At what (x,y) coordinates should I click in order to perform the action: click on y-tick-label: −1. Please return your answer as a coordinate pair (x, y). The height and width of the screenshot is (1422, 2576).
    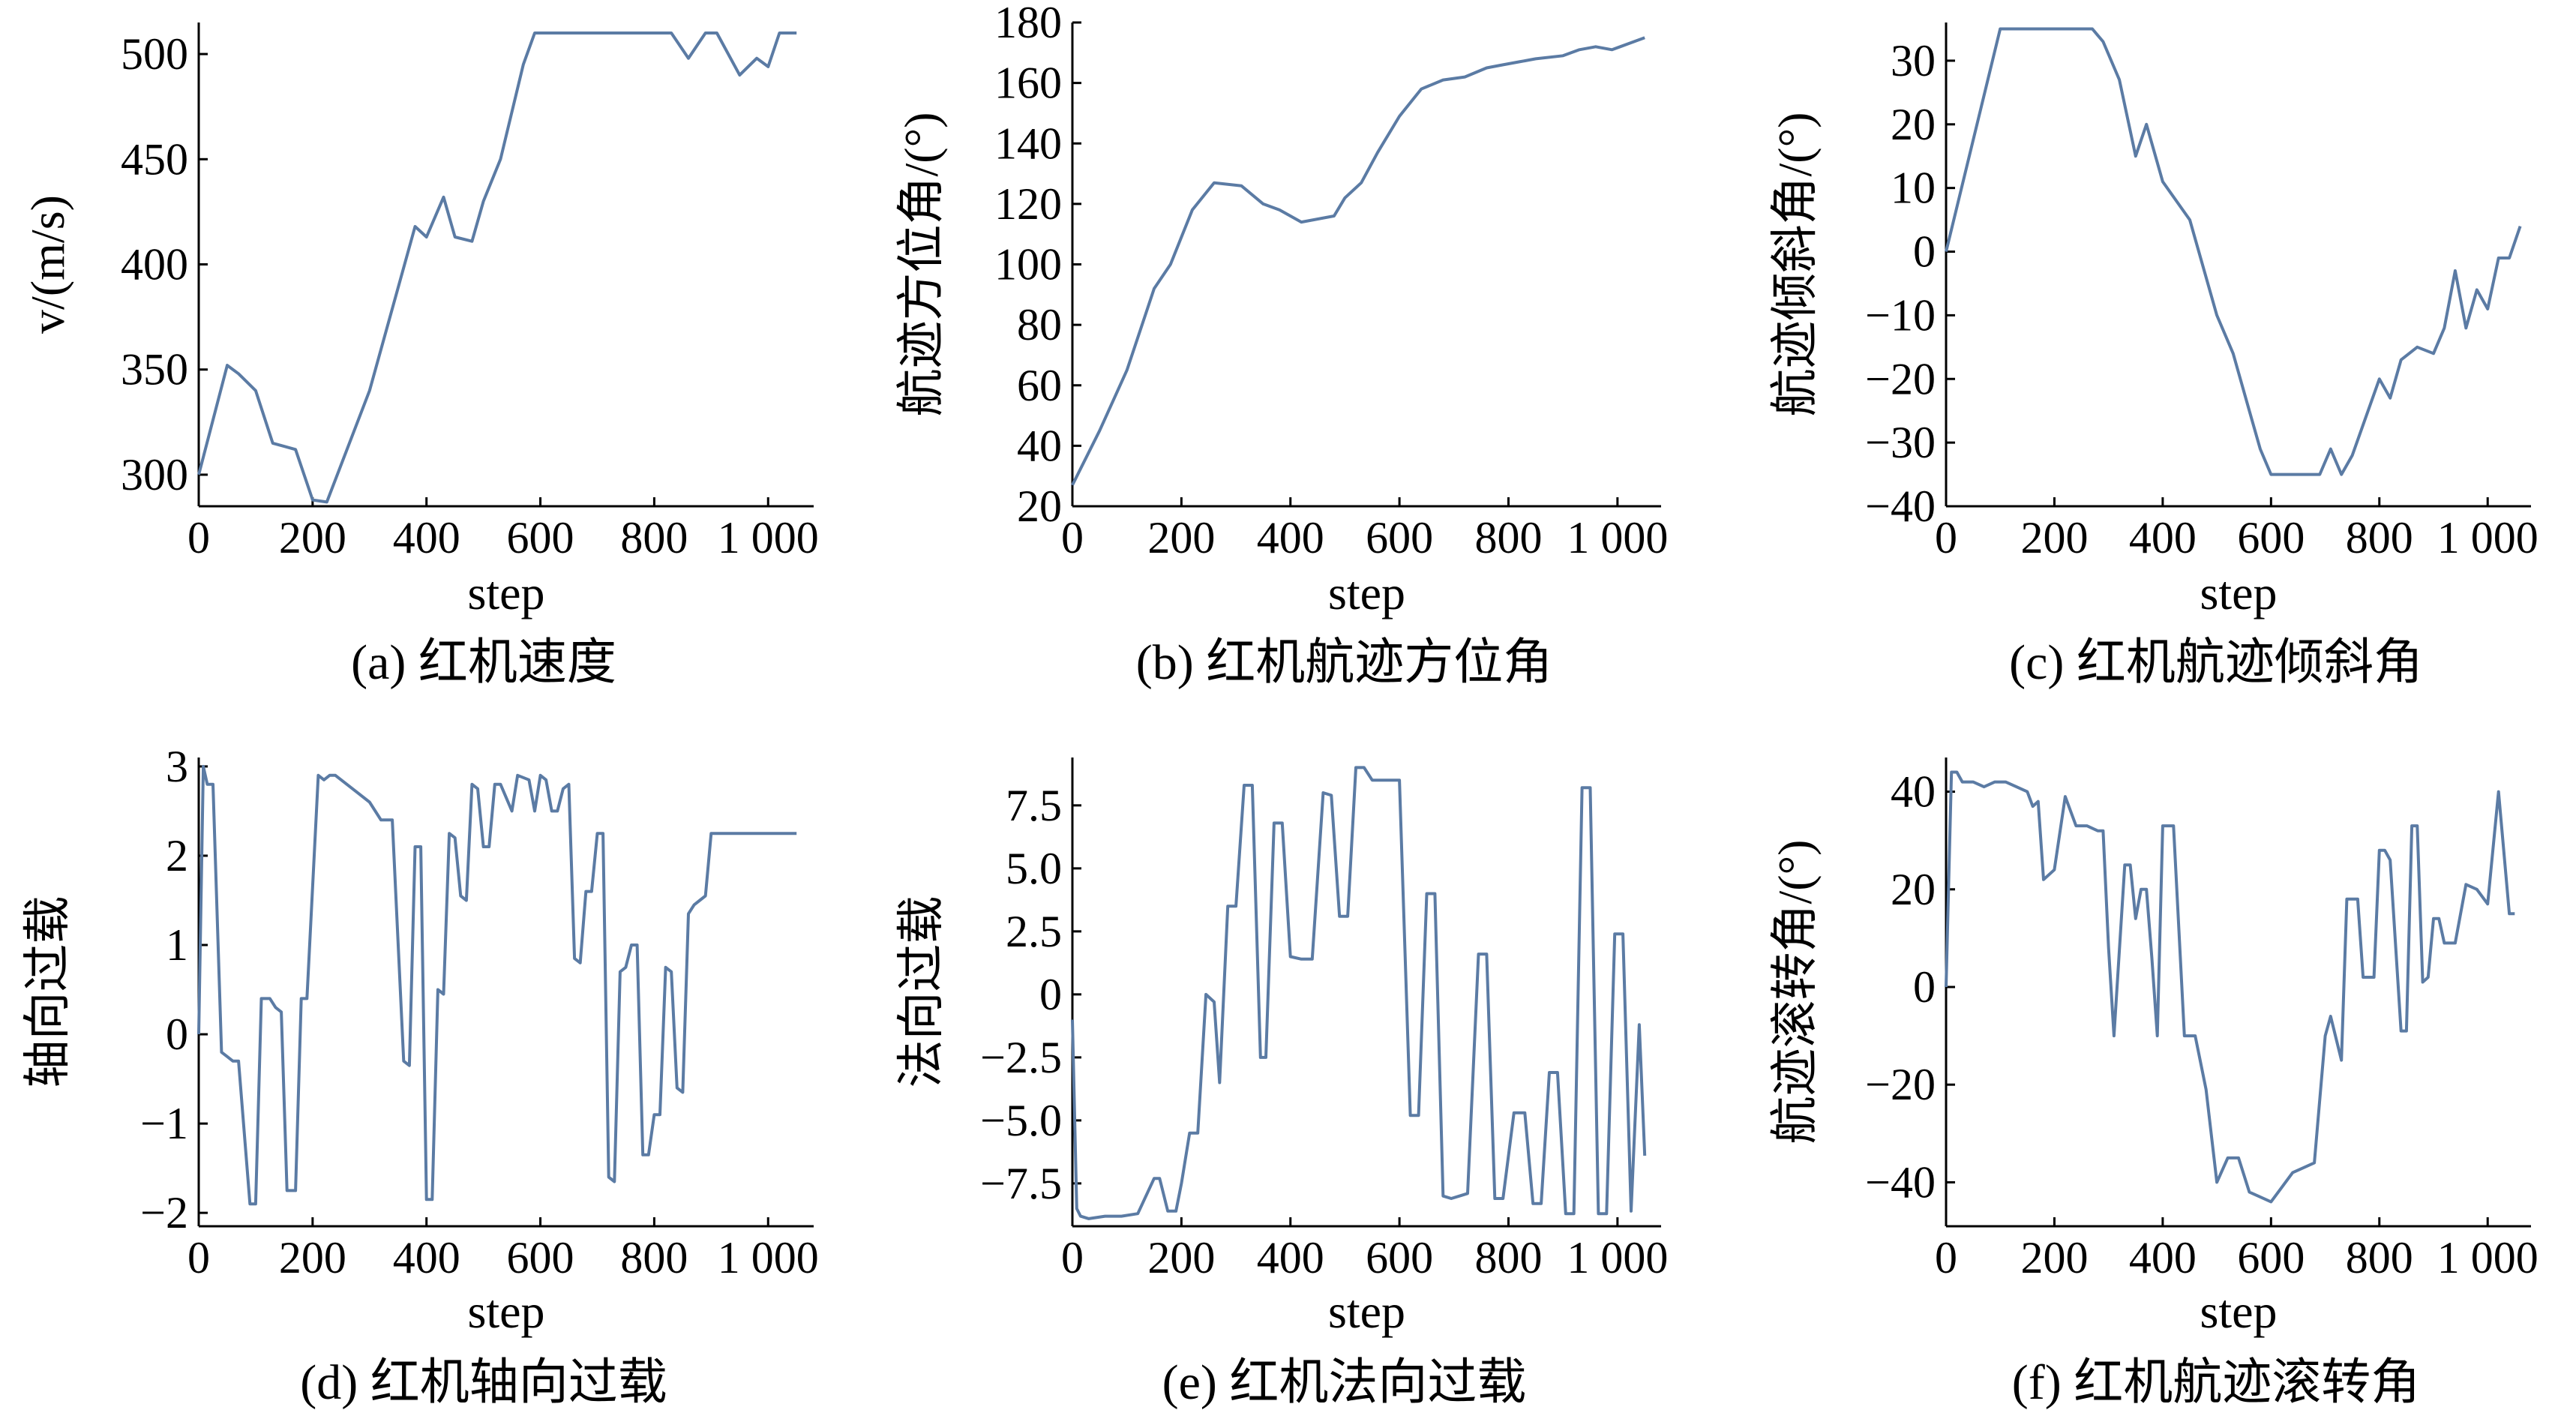
    Looking at the image, I should click on (164, 1123).